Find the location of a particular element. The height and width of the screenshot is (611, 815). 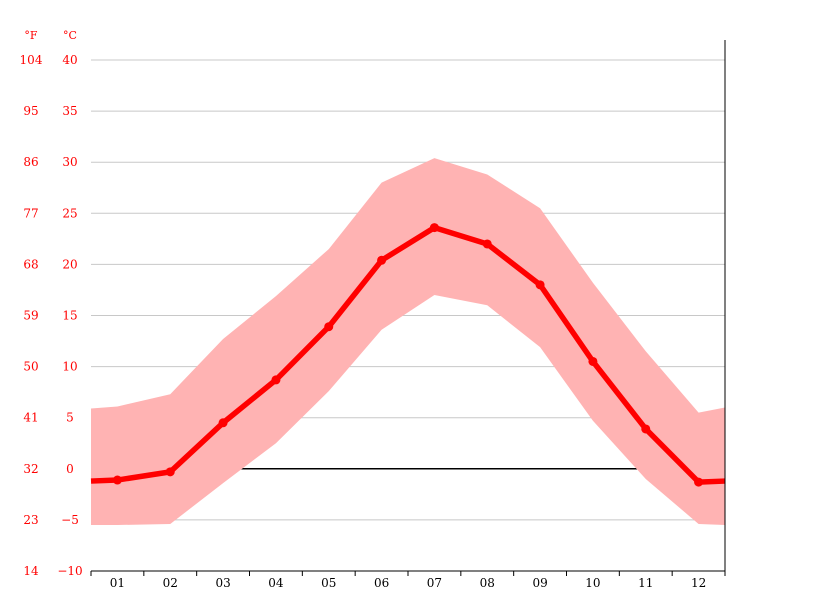

y-tick-label-f: 50 is located at coordinates (30, 367).